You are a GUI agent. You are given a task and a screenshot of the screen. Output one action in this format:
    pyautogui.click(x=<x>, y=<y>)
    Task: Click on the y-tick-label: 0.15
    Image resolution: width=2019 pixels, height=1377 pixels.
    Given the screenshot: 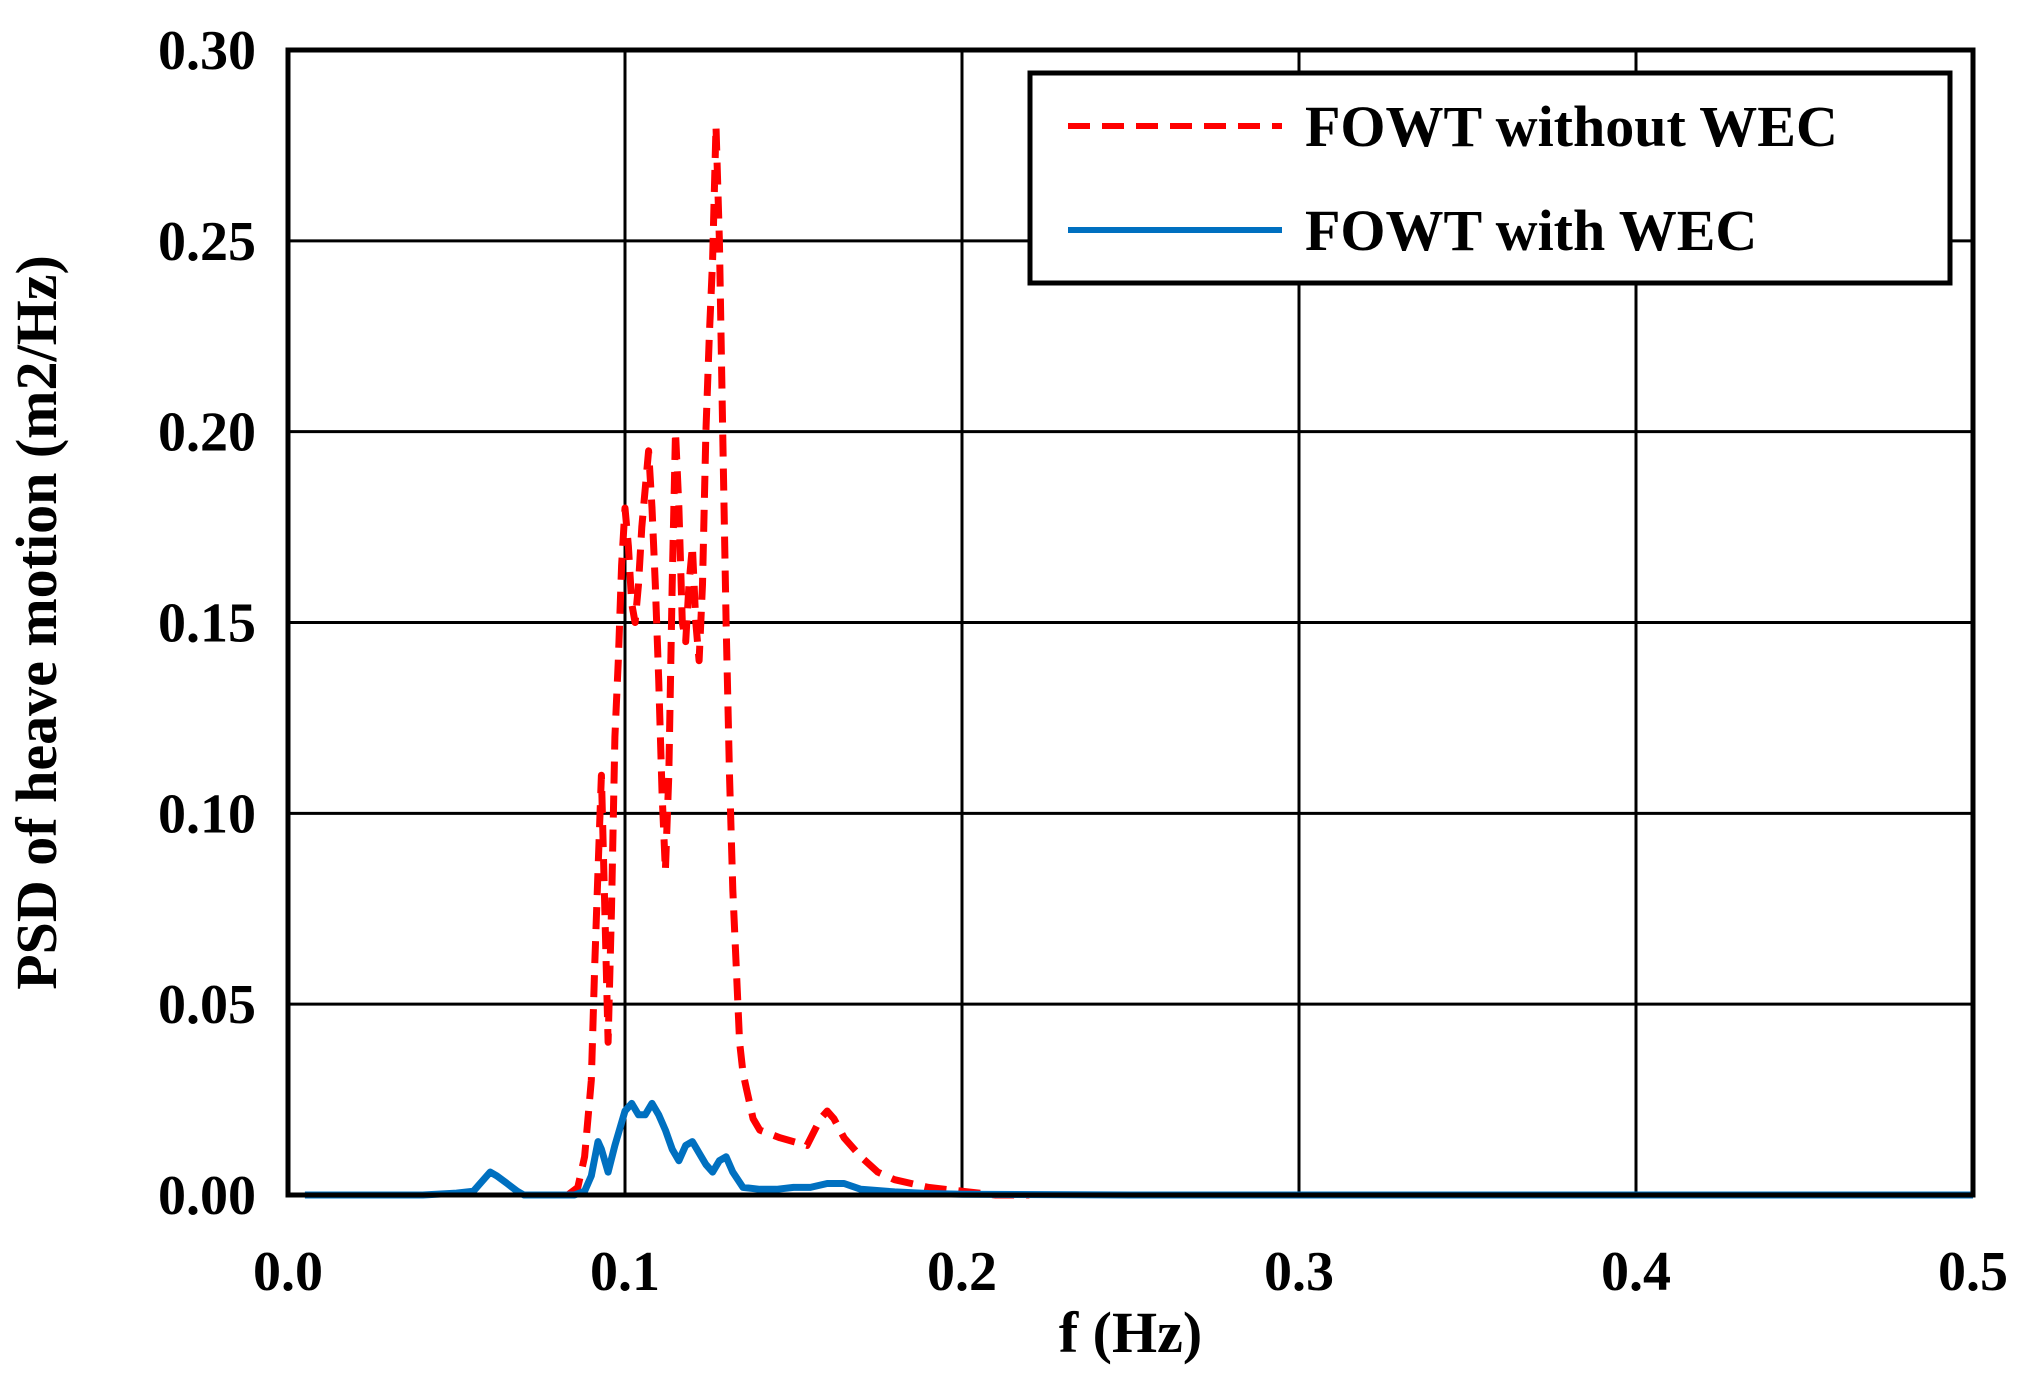 What is the action you would take?
    pyautogui.click(x=207, y=624)
    